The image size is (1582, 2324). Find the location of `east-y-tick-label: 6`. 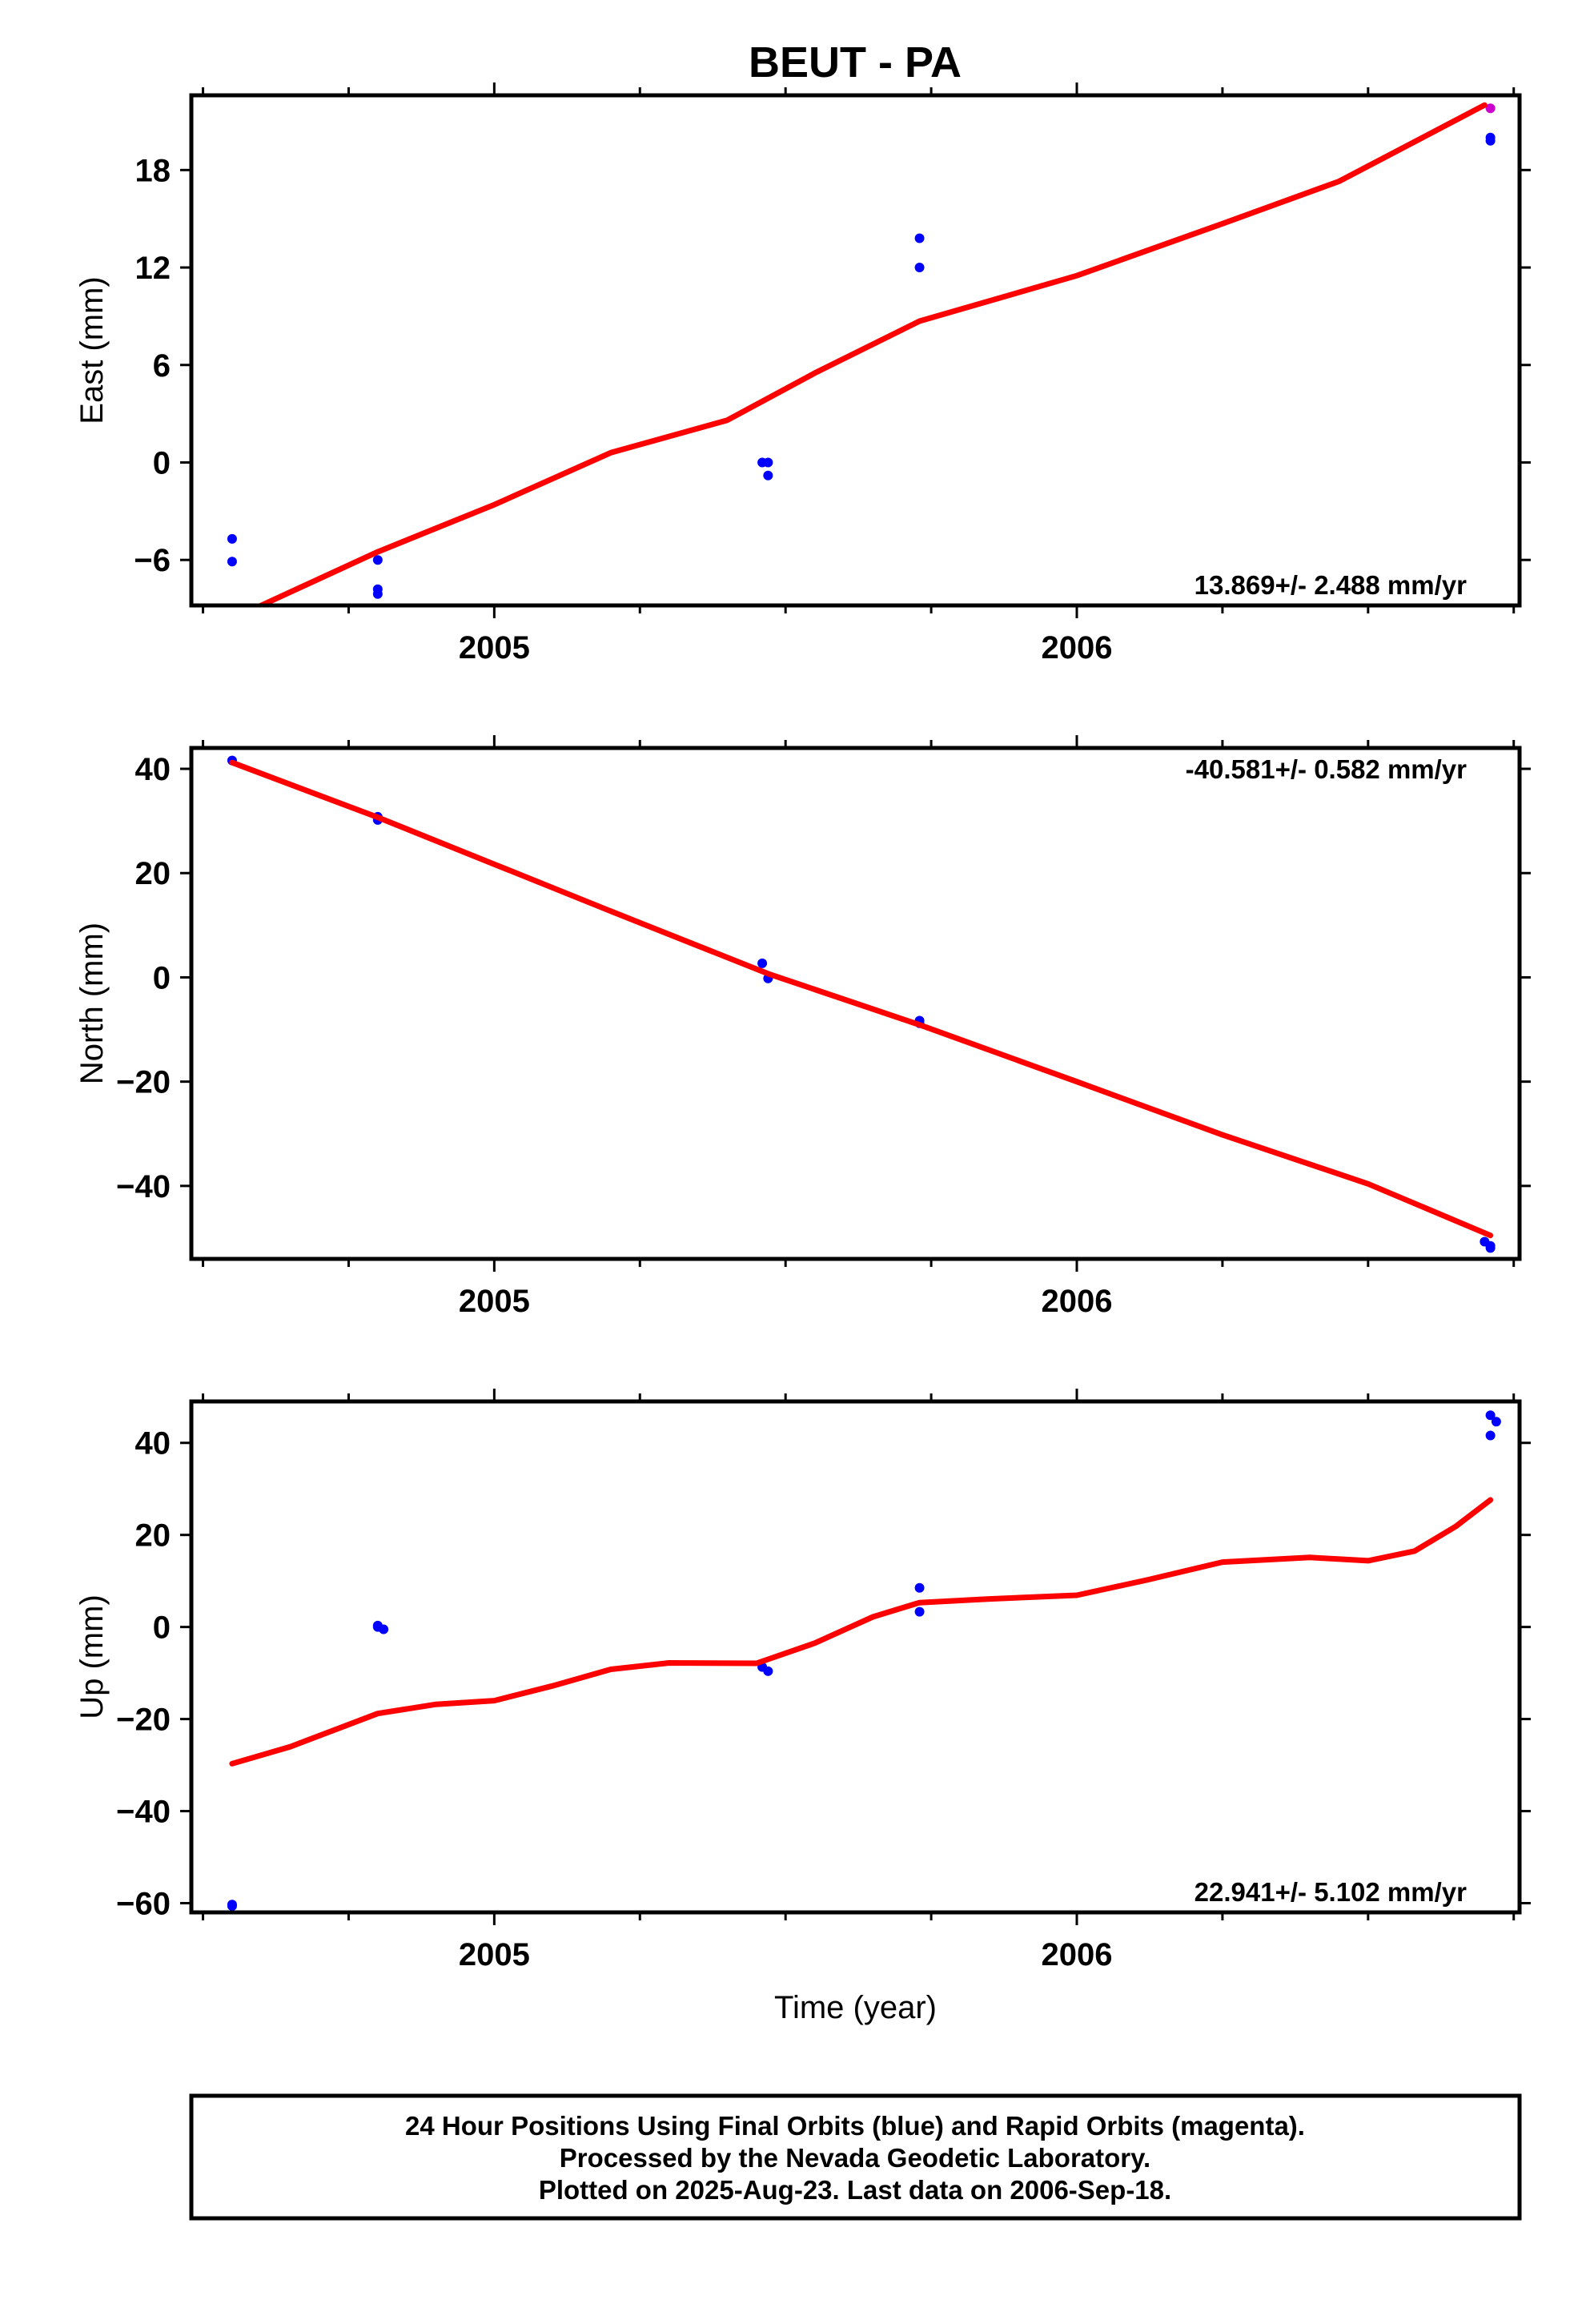

east-y-tick-label: 6 is located at coordinates (162, 366).